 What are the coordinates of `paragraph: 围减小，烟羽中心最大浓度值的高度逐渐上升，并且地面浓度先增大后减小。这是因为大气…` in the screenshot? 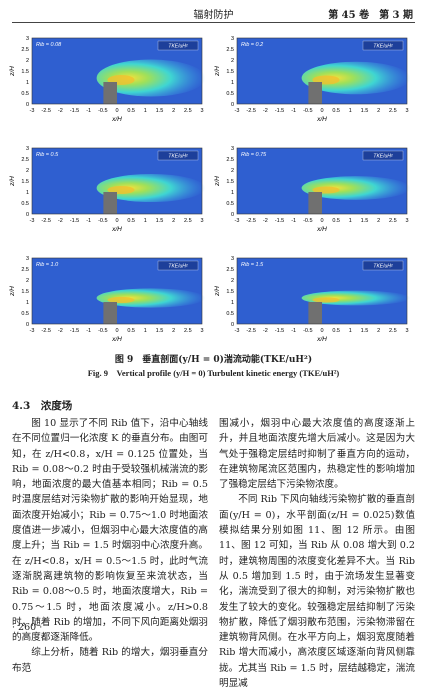 It's located at (317, 454).